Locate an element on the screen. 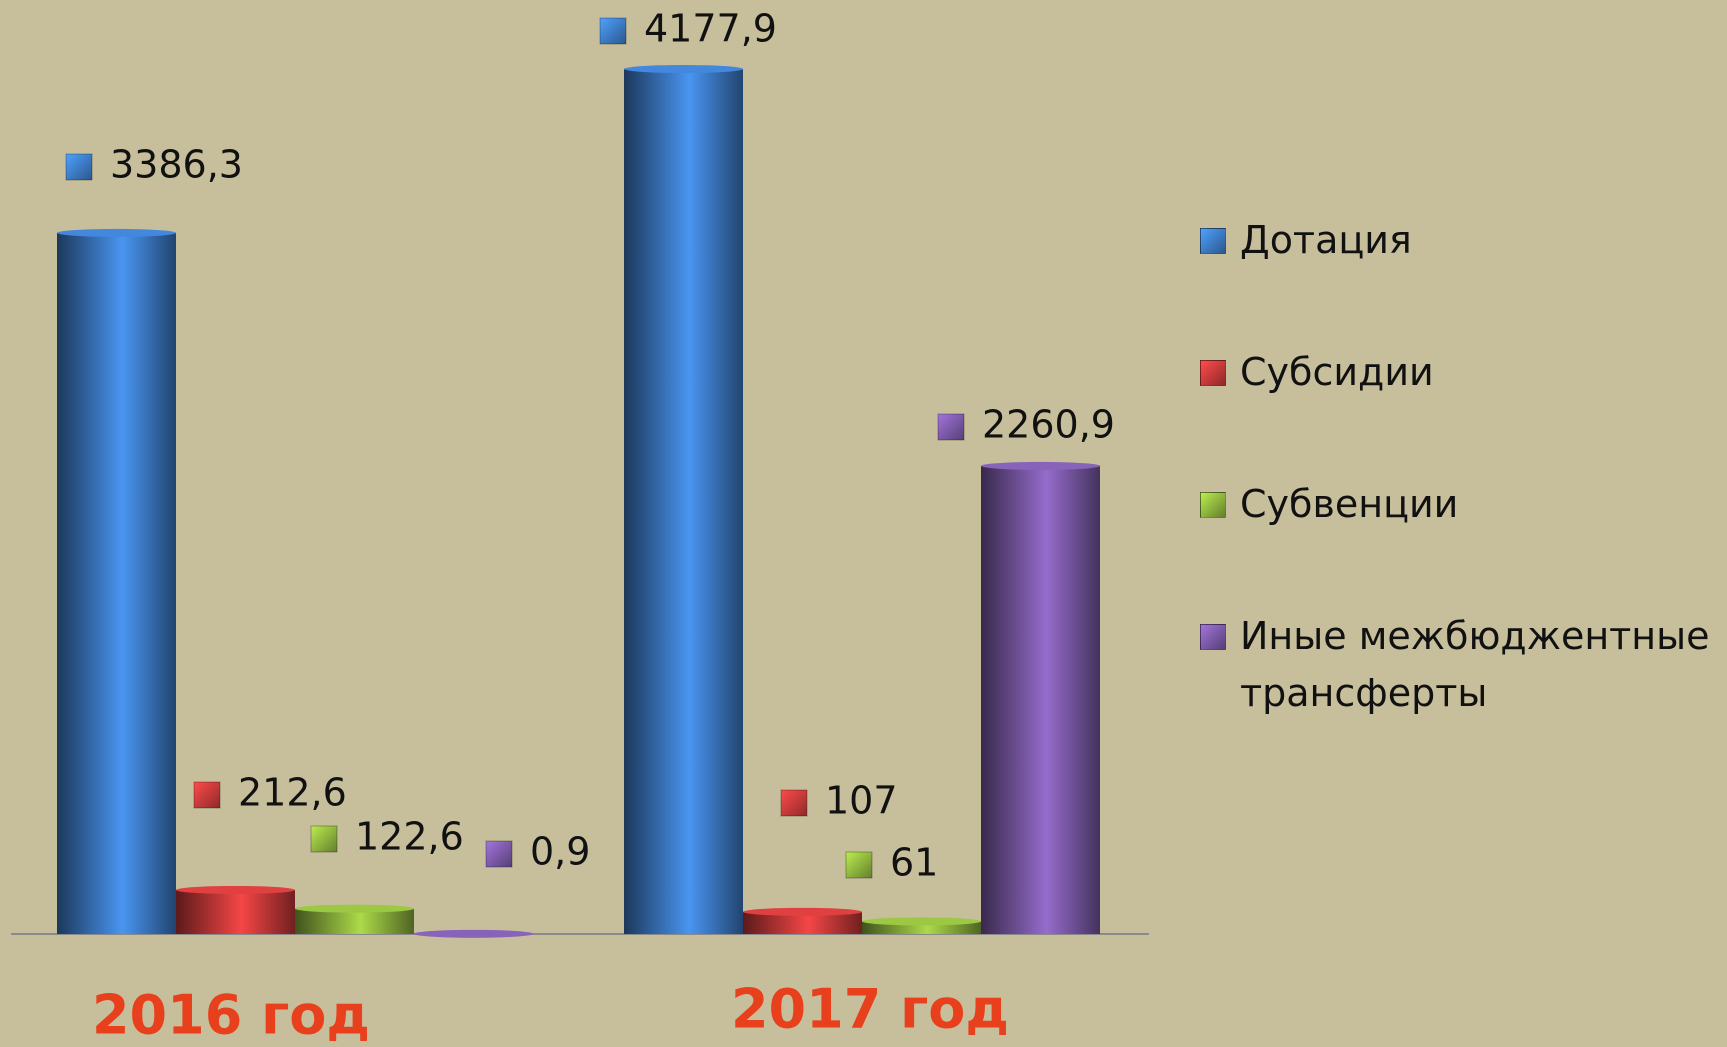 The width and height of the screenshot is (1727, 1047). value-label: 122,6 is located at coordinates (409, 837).